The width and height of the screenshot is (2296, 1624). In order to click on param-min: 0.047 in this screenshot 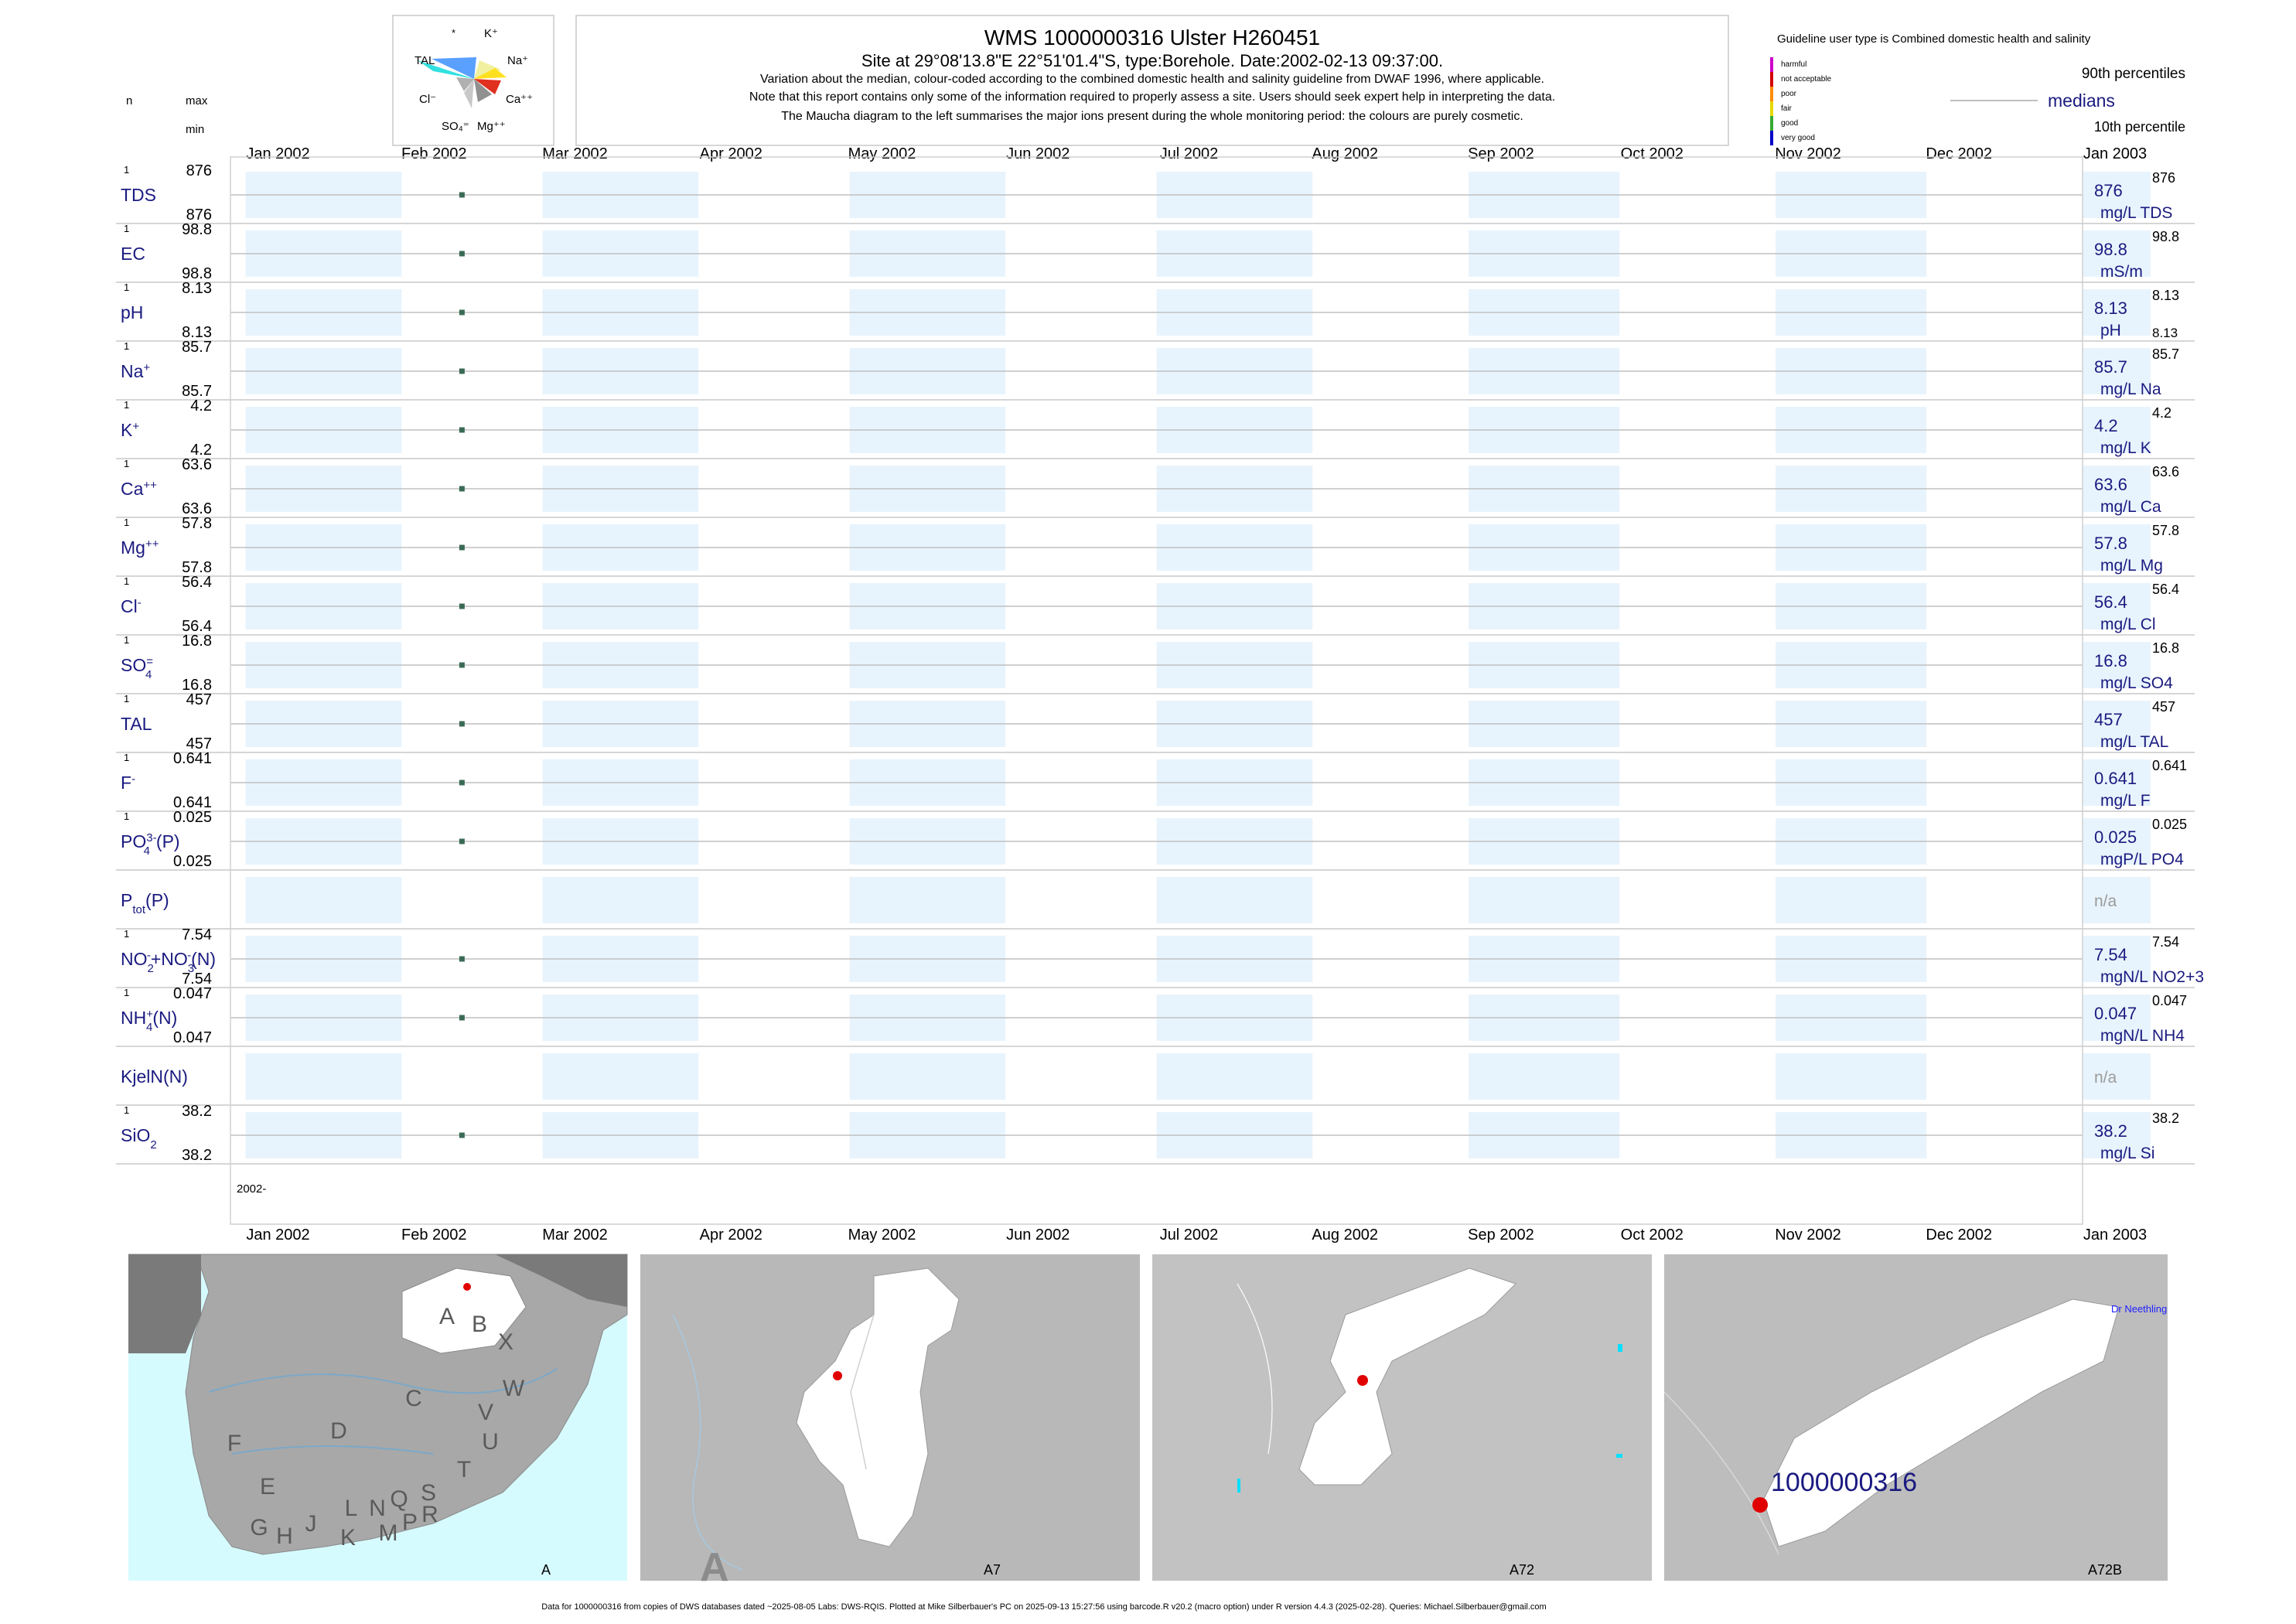, I will do `click(192, 1037)`.